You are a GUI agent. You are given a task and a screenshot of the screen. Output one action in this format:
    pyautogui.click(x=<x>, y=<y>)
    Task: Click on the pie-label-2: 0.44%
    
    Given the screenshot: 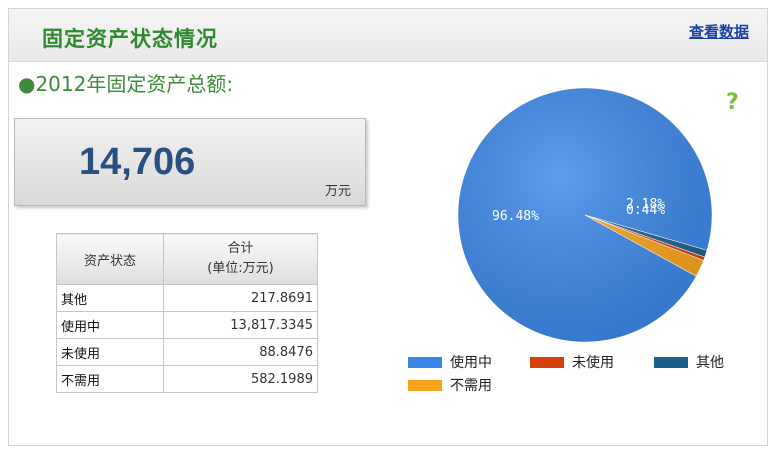 What is the action you would take?
    pyautogui.click(x=645, y=210)
    